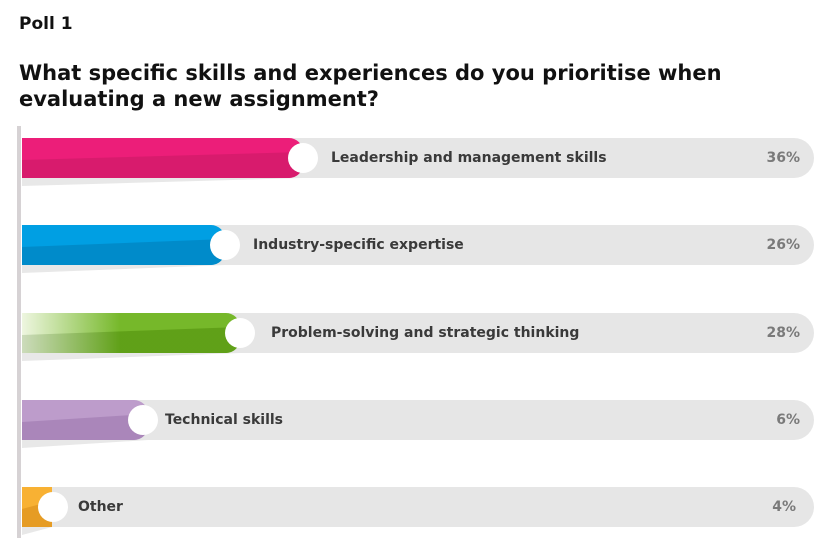 The height and width of the screenshot is (554, 832). Describe the element at coordinates (783, 158) in the screenshot. I see `result-percent: 36%` at that location.